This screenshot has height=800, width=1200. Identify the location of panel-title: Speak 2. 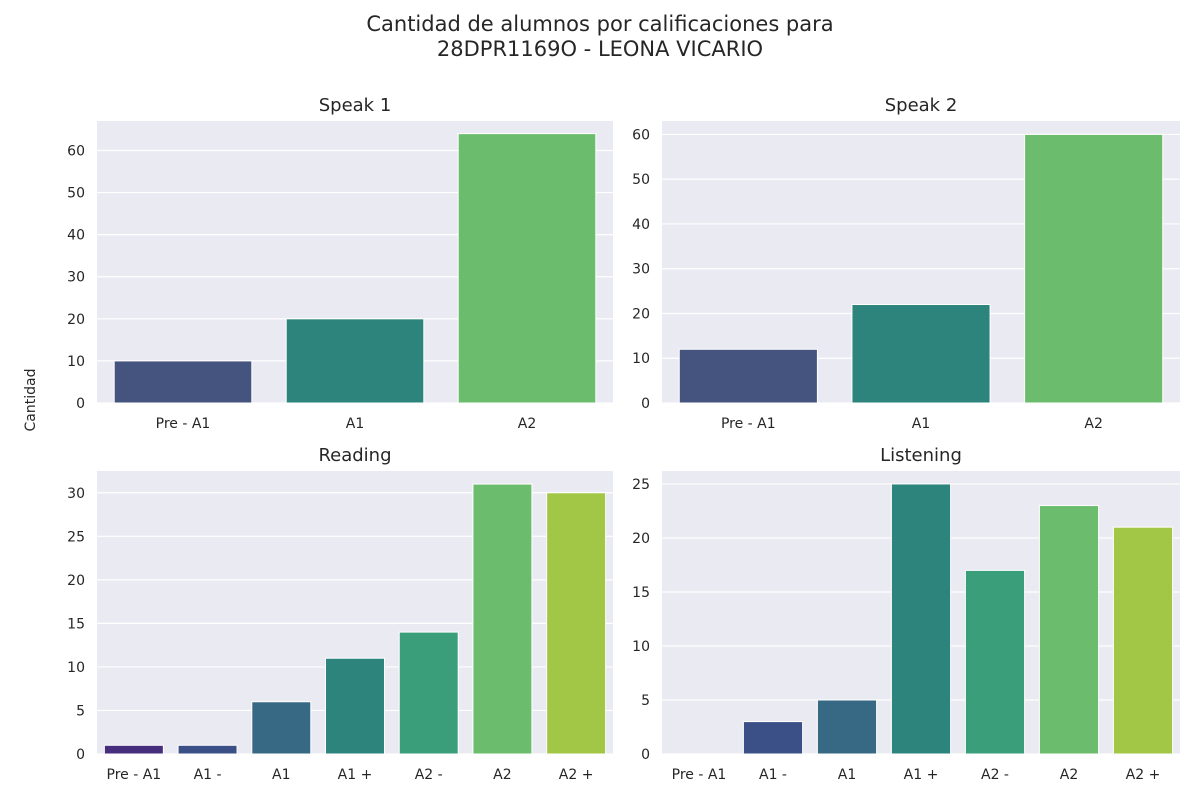
(921, 105).